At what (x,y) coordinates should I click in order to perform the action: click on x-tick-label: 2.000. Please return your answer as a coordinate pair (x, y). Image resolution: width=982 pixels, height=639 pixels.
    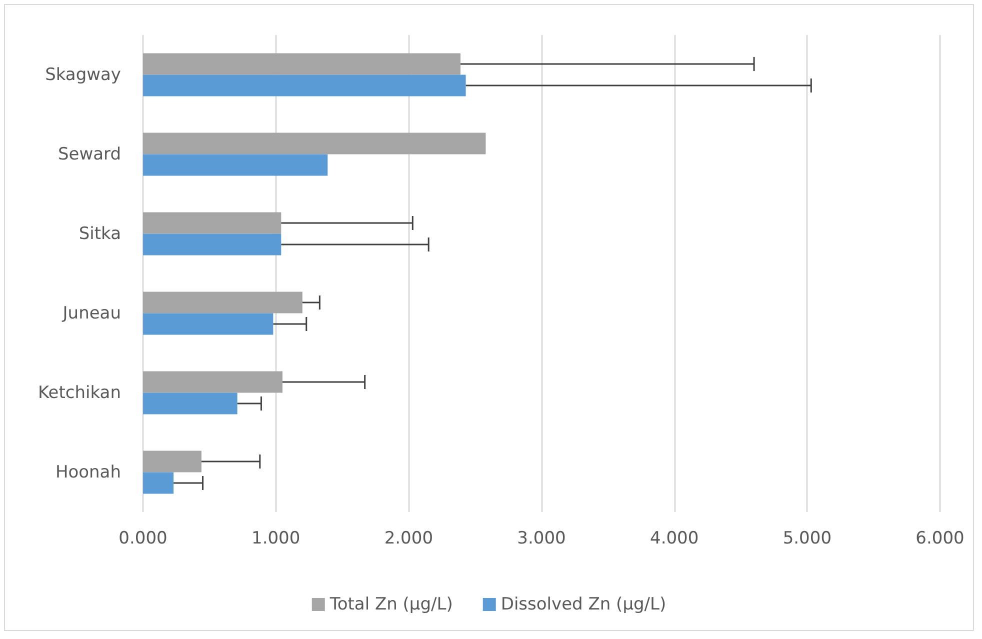
    Looking at the image, I should click on (409, 538).